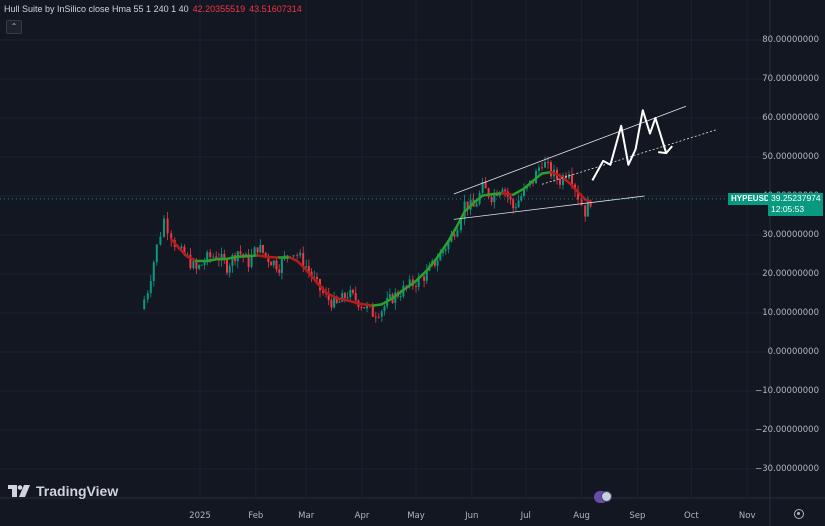 Image resolution: width=825 pixels, height=526 pixels. What do you see at coordinates (606, 496) in the screenshot?
I see `flag-icon` at bounding box center [606, 496].